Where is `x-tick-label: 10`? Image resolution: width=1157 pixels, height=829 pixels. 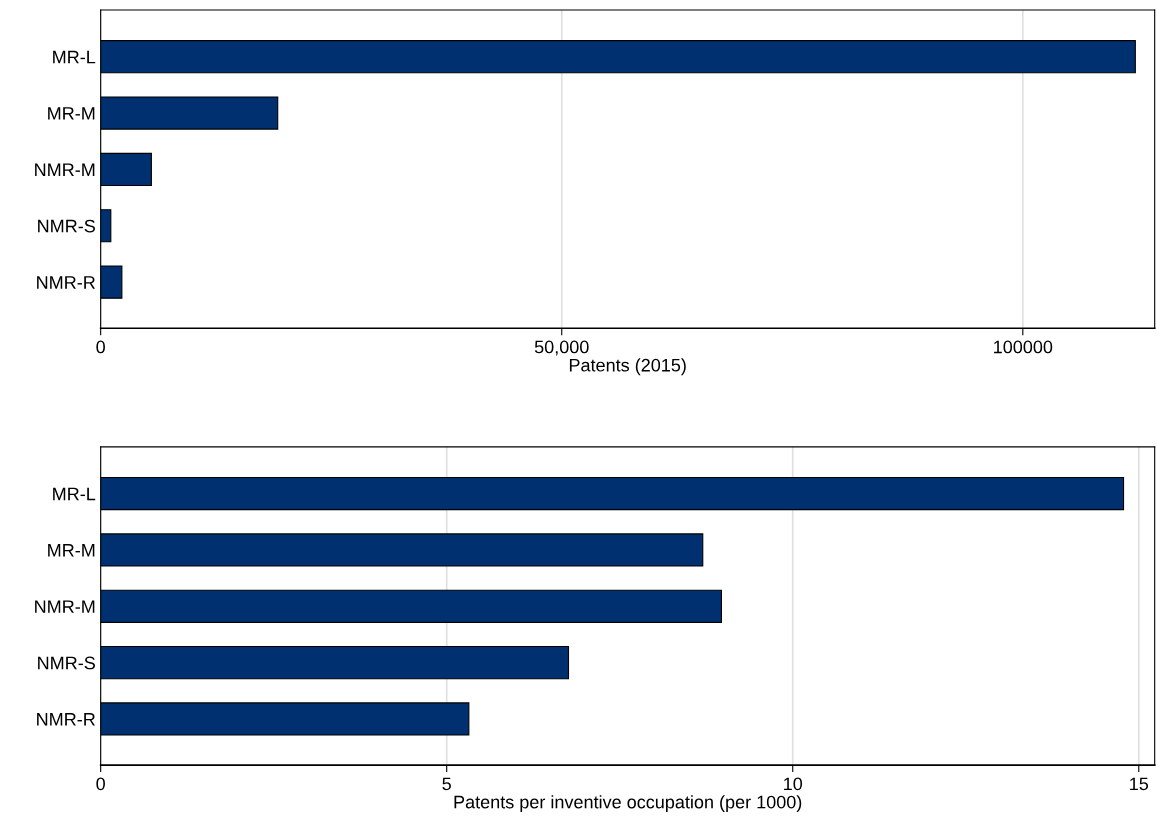 x-tick-label: 10 is located at coordinates (793, 784).